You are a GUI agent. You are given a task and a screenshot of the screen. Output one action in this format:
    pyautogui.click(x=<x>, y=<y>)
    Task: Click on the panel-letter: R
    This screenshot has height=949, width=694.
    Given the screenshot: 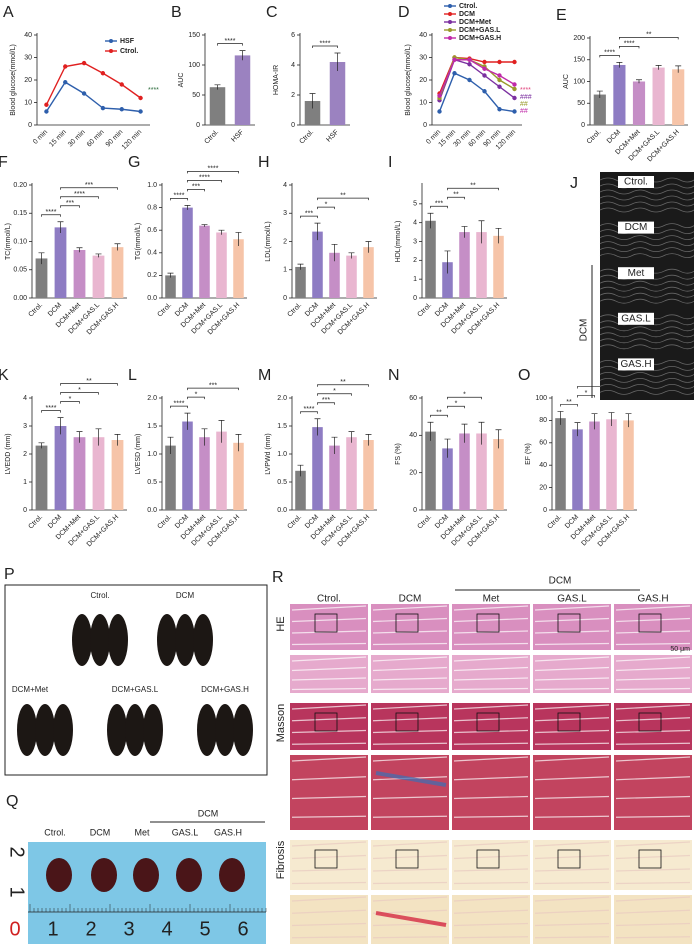 What is the action you would take?
    pyautogui.click(x=278, y=577)
    